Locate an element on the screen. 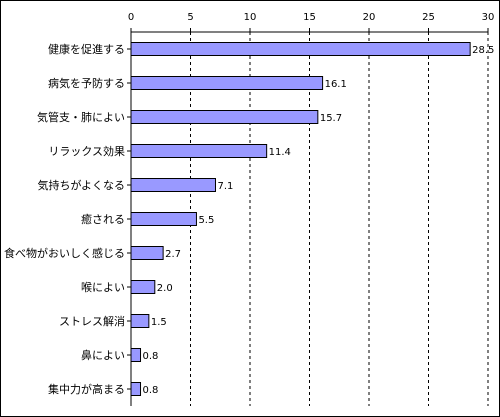  category-label-7: 喉によい is located at coordinates (103, 287).